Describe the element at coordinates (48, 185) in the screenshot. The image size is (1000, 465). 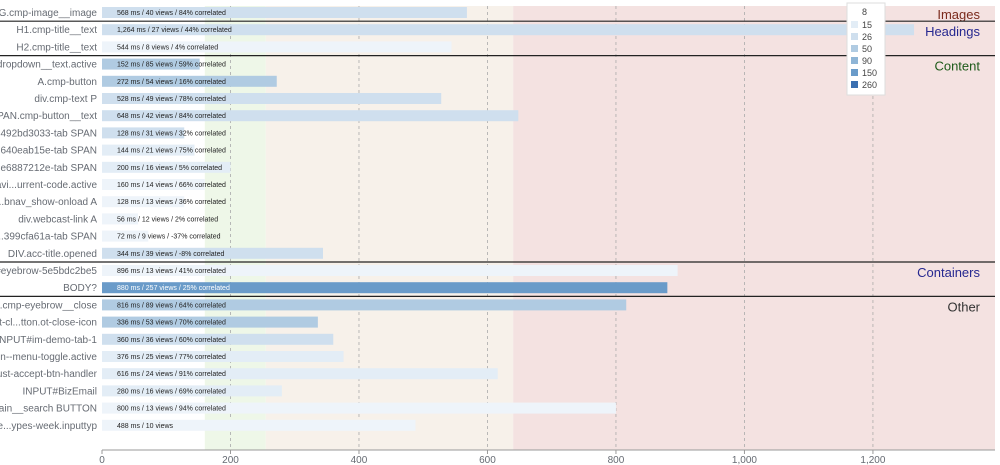
I see `row-label: enavi...urrent-code.active` at that location.